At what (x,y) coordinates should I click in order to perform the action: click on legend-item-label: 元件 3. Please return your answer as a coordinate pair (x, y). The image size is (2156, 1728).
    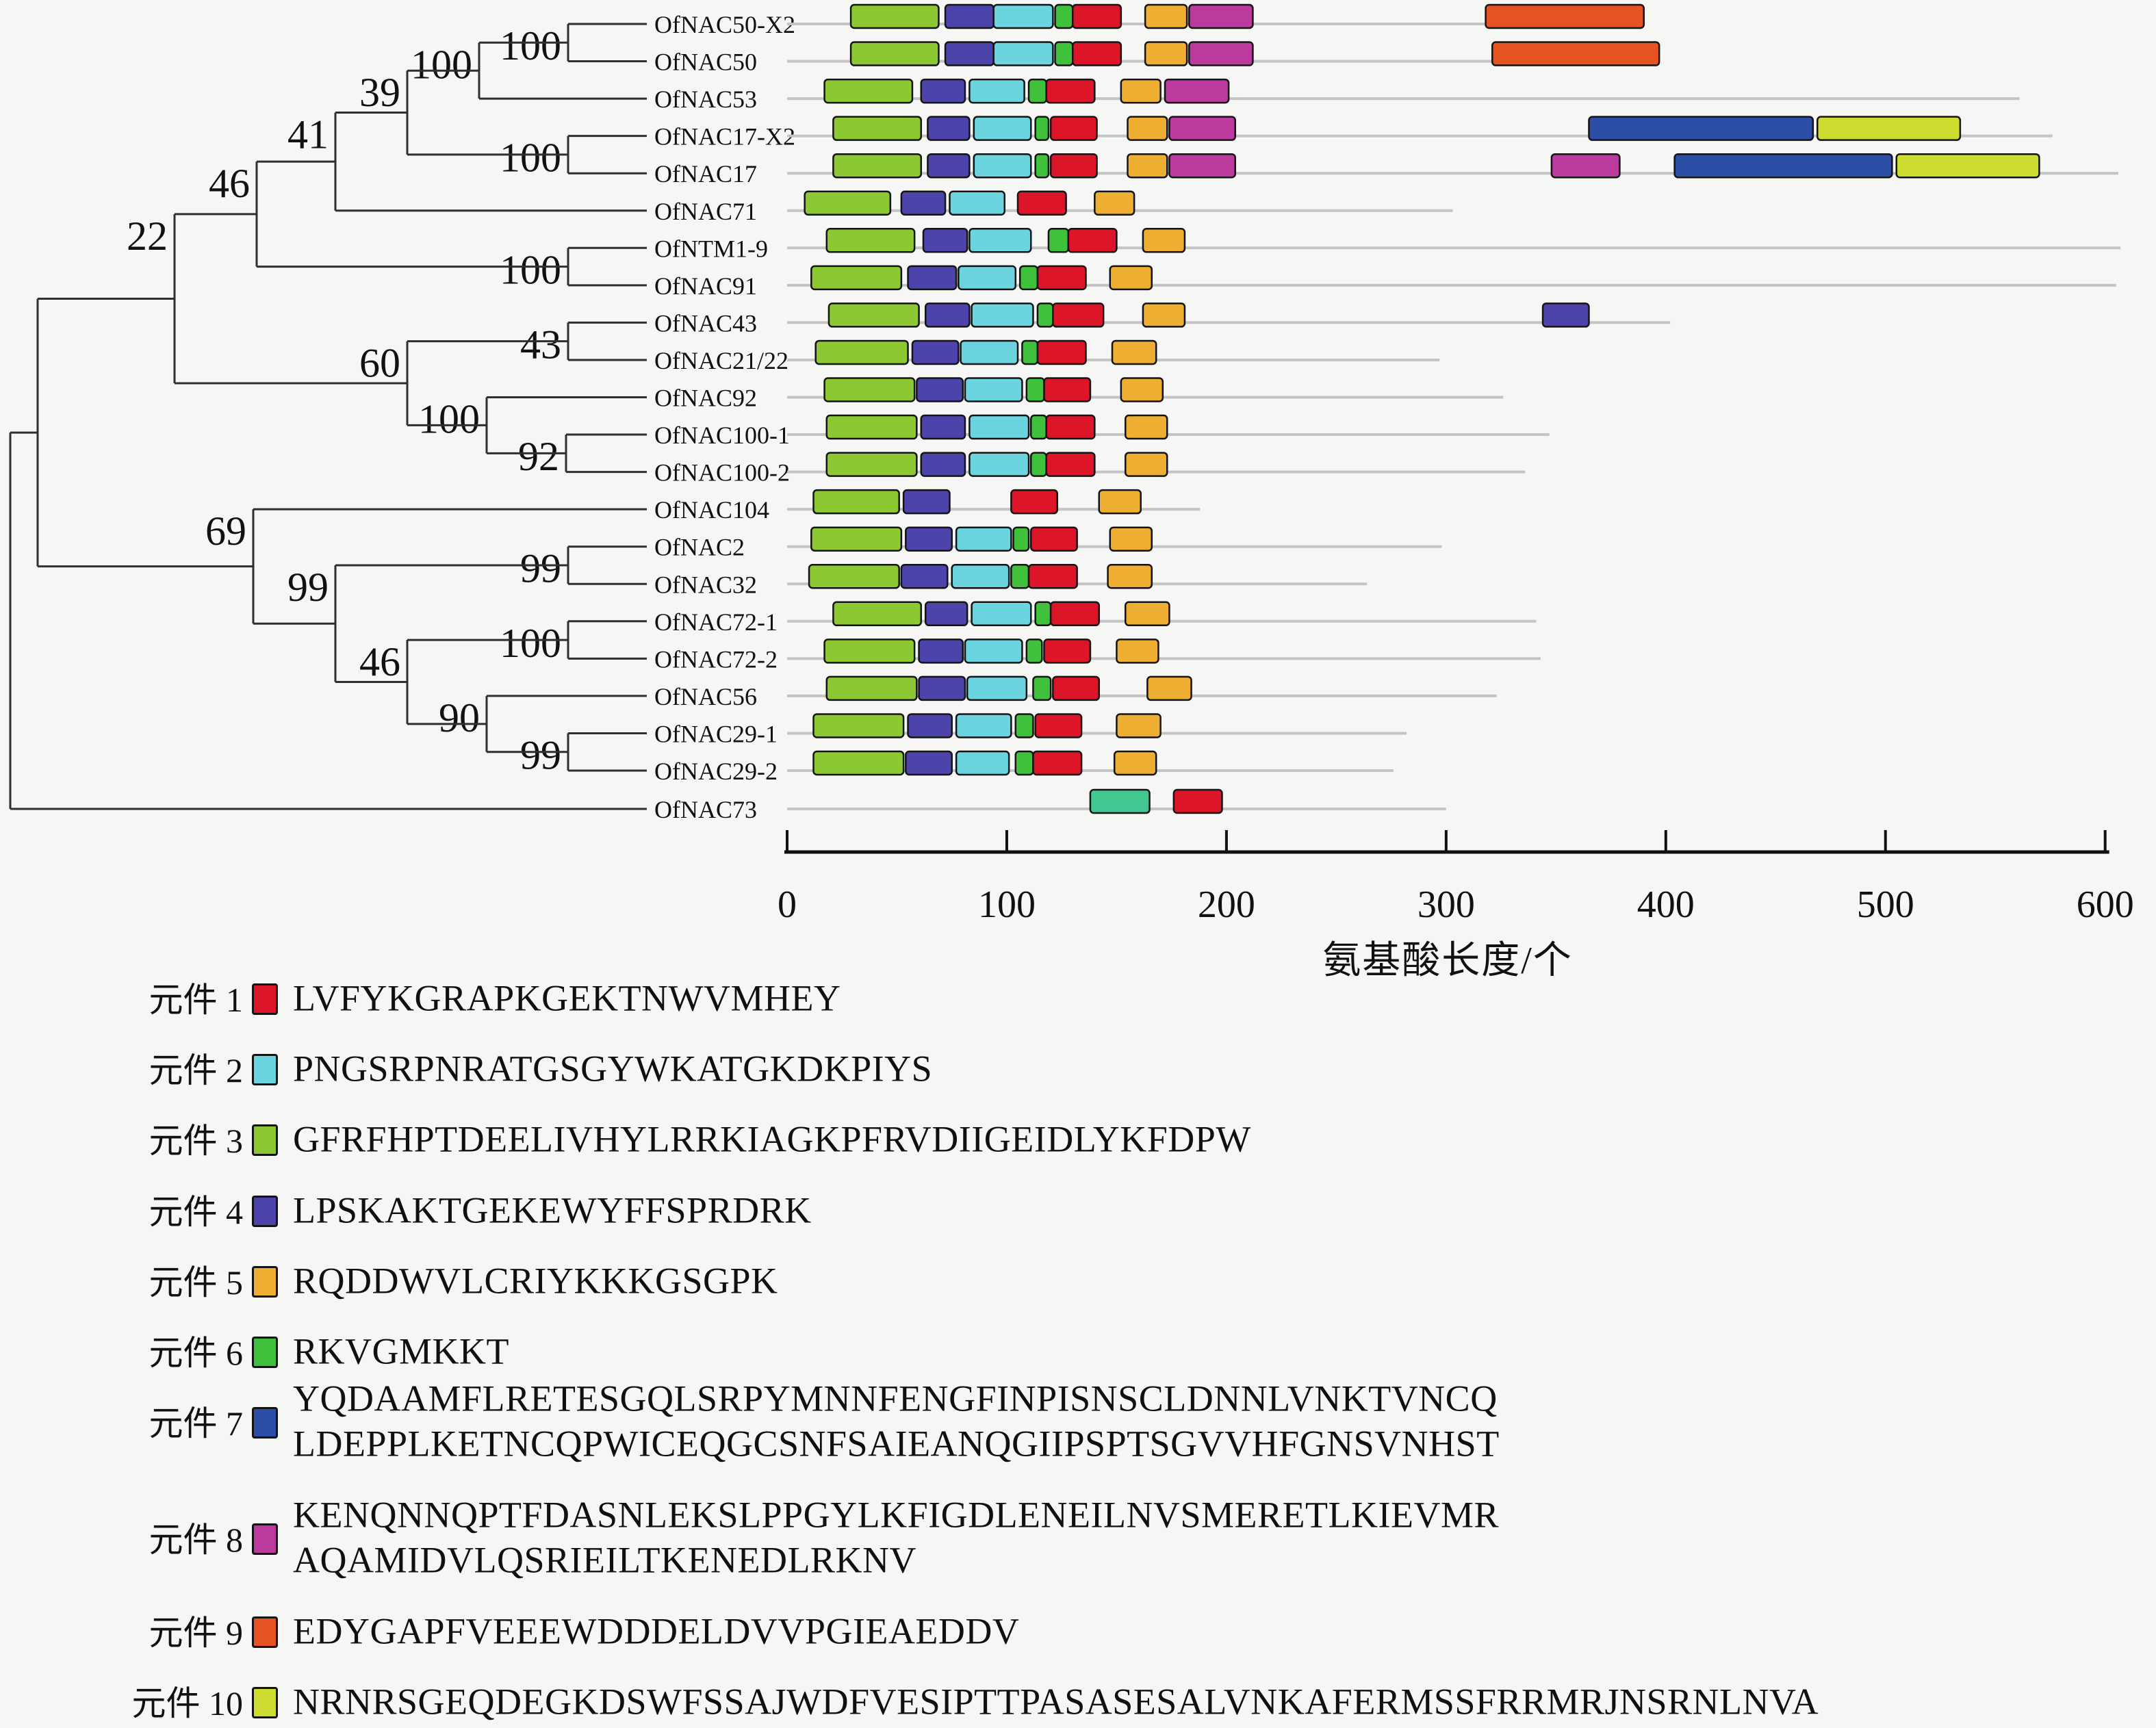
    Looking at the image, I should click on (196, 1141).